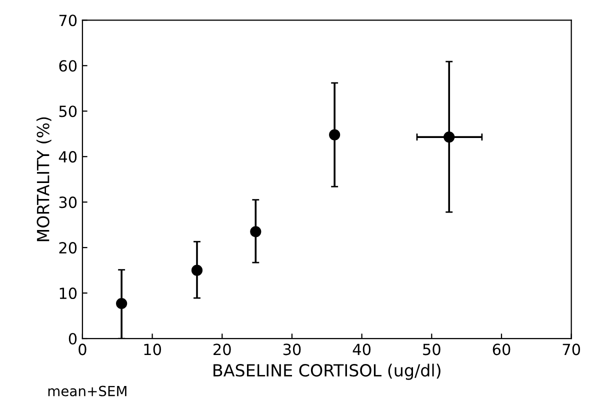  Describe the element at coordinates (72, 338) in the screenshot. I see `y-tick-label: 0` at that location.